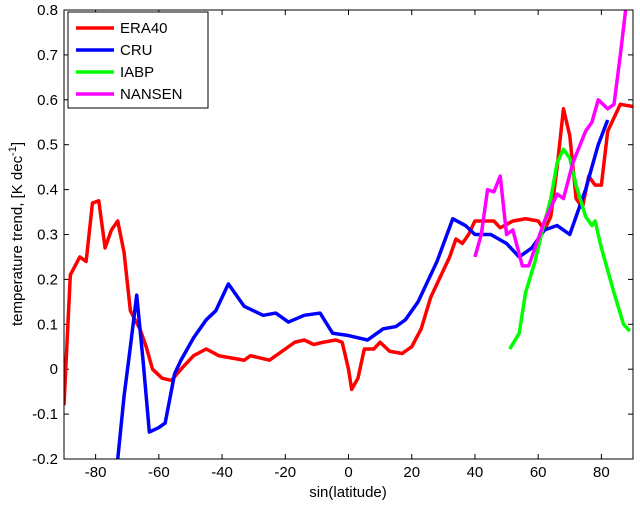 The height and width of the screenshot is (506, 640). What do you see at coordinates (411, 472) in the screenshot?
I see `x-tick-label: 20` at bounding box center [411, 472].